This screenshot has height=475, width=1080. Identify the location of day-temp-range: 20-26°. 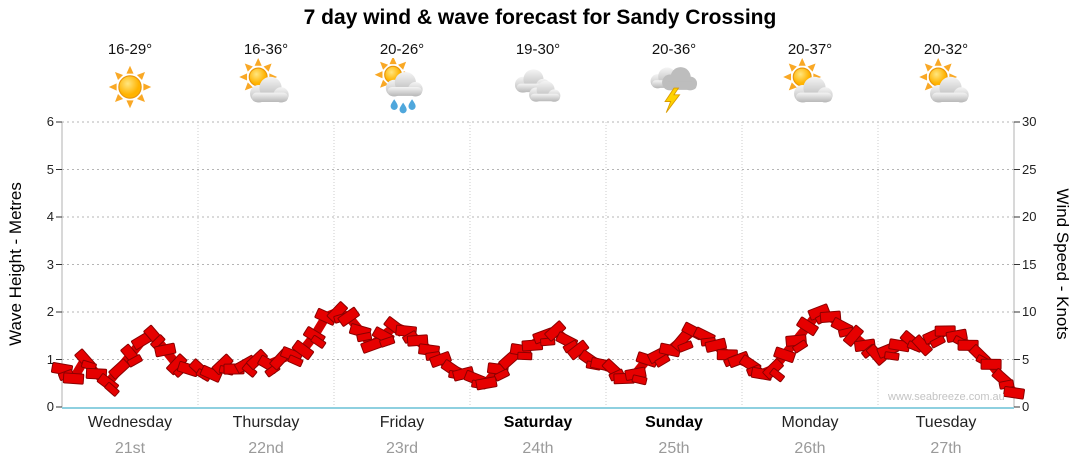
(402, 49).